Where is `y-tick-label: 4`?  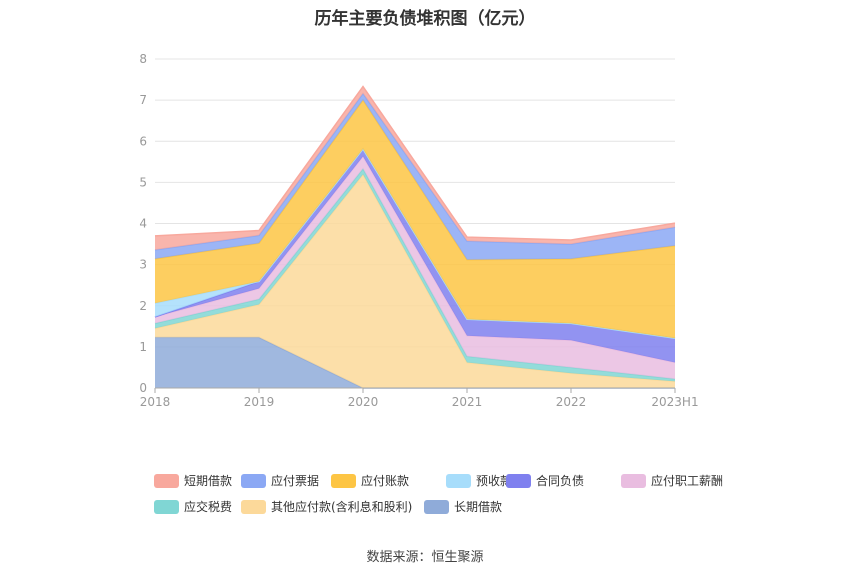 y-tick-label: 4 is located at coordinates (143, 224).